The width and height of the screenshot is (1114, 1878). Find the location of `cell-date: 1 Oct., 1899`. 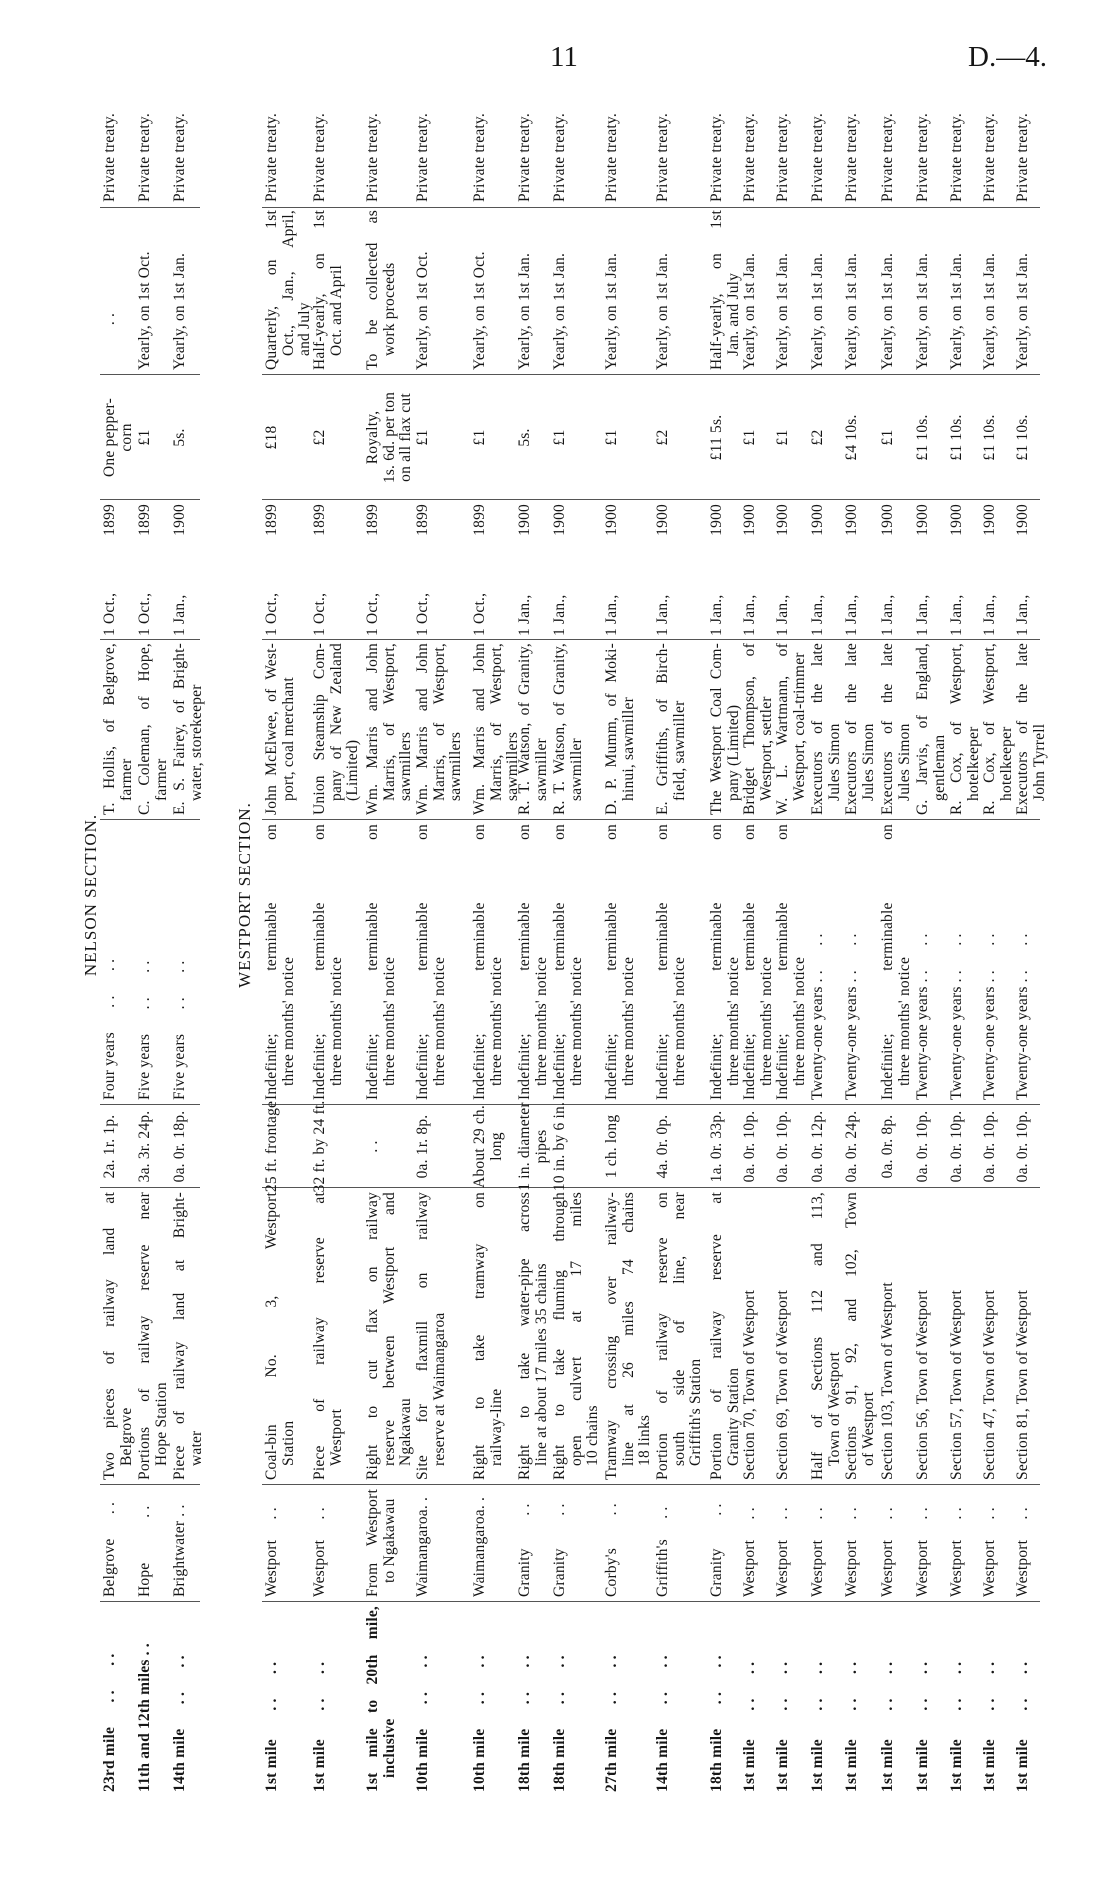

cell-date: 1 Oct., 1899 is located at coordinates (145, 570).